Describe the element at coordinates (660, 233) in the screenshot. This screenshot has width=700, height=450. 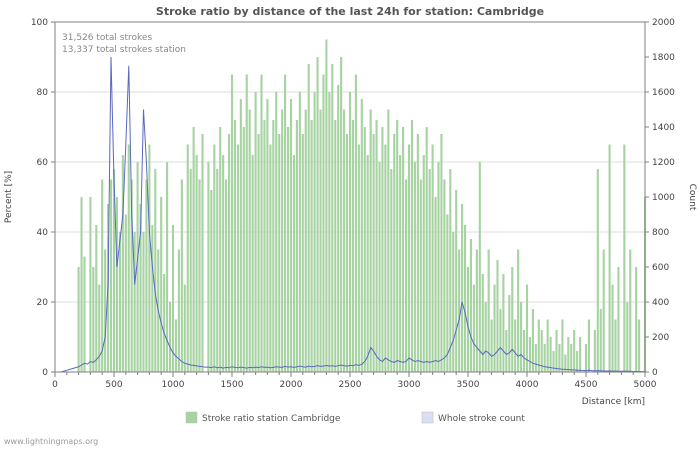
I see `svg-text: 800` at that location.